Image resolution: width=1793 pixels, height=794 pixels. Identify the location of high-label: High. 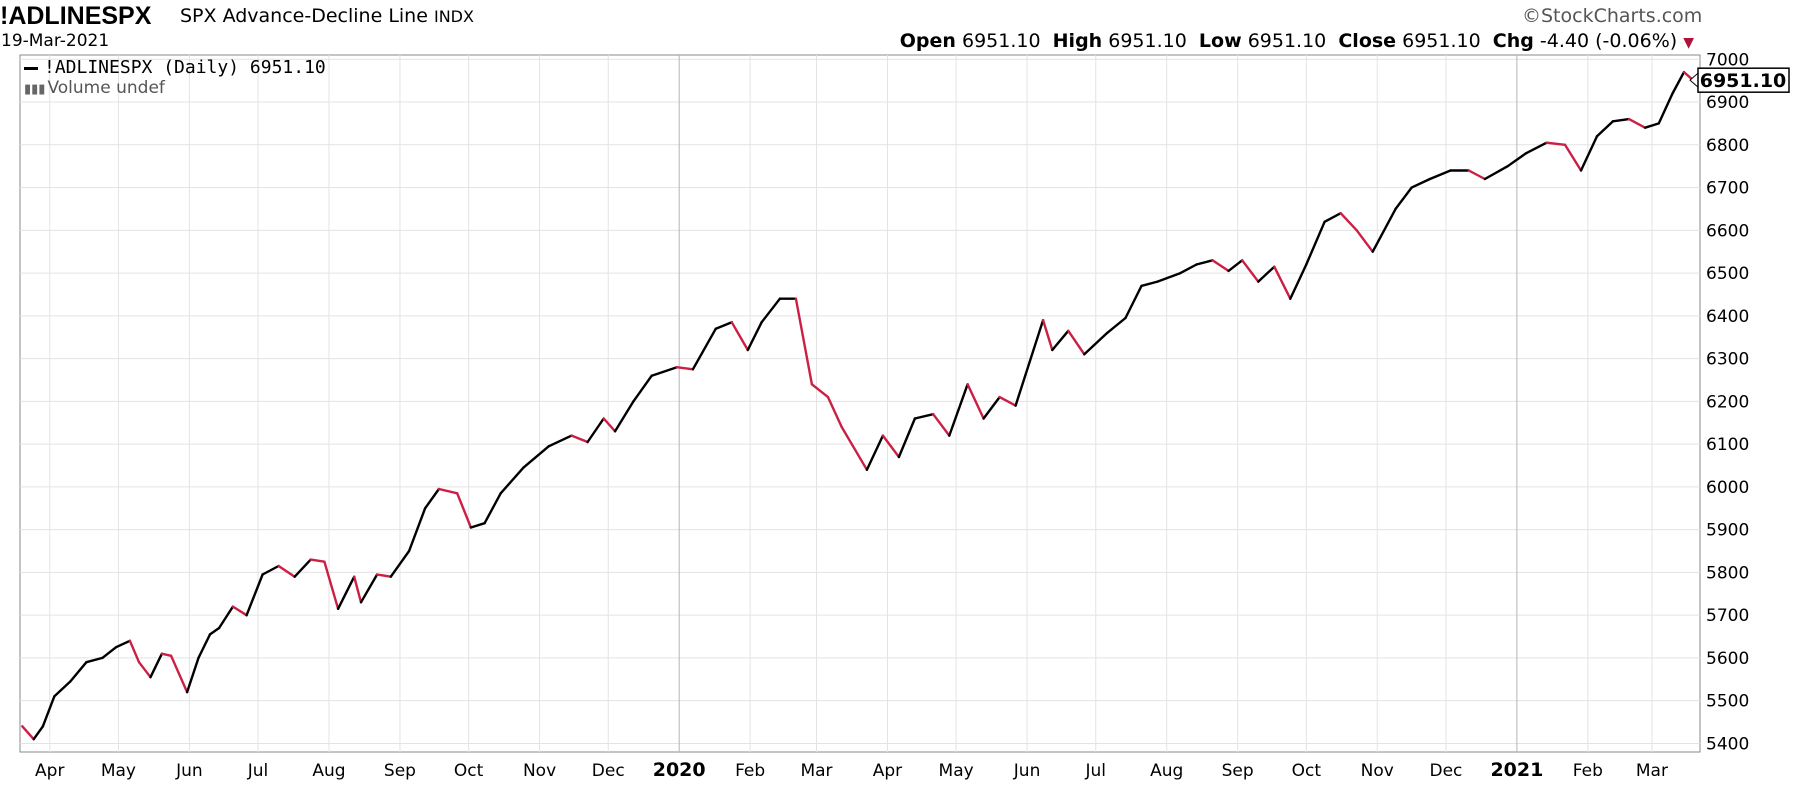
(1077, 41).